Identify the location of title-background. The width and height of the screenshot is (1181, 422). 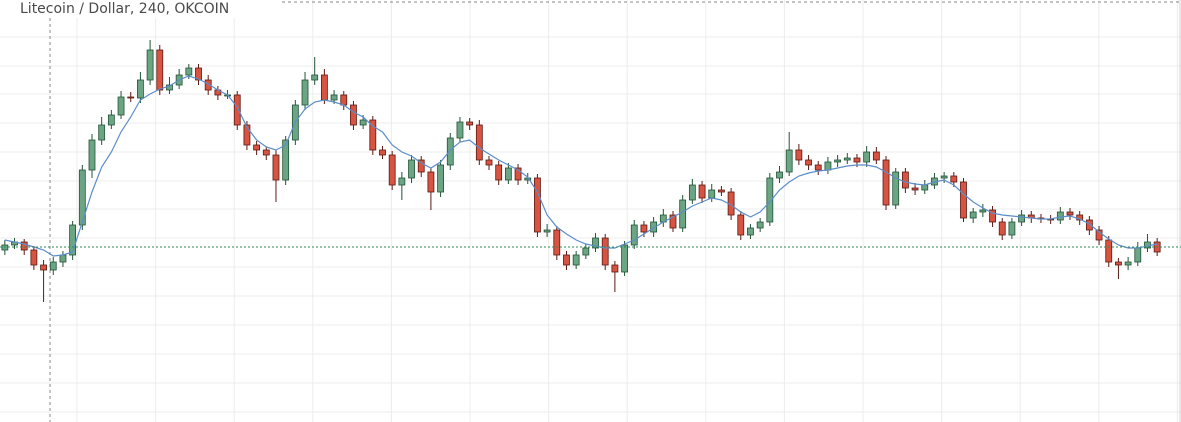
(140, 9).